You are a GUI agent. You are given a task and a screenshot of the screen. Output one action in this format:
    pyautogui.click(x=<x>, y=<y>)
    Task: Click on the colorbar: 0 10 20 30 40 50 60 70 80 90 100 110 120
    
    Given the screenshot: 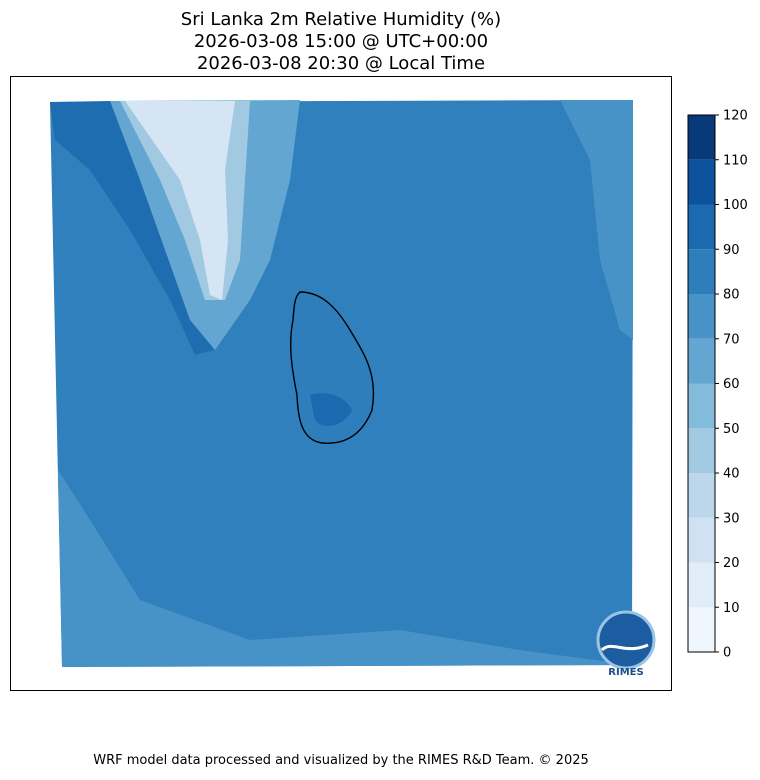 What is the action you would take?
    pyautogui.click(x=717, y=385)
    